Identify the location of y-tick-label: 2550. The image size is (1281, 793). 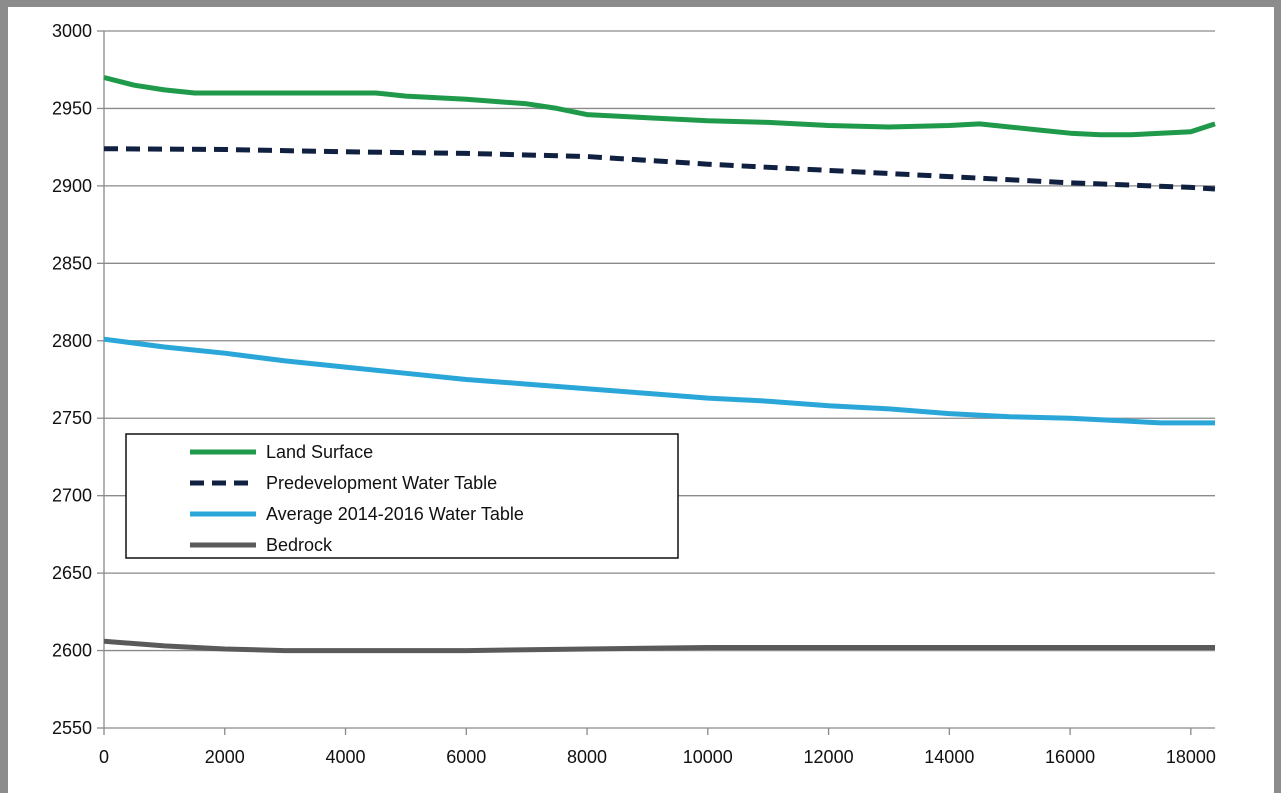
(72, 728).